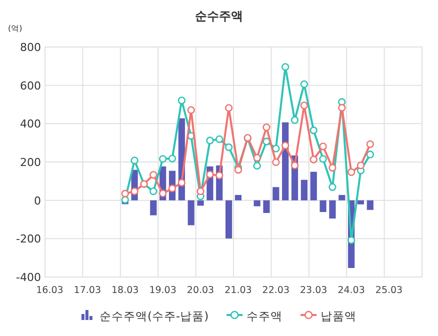 This screenshot has width=438, height=336. I want to click on y-tick-label: 600, so click(30, 85).